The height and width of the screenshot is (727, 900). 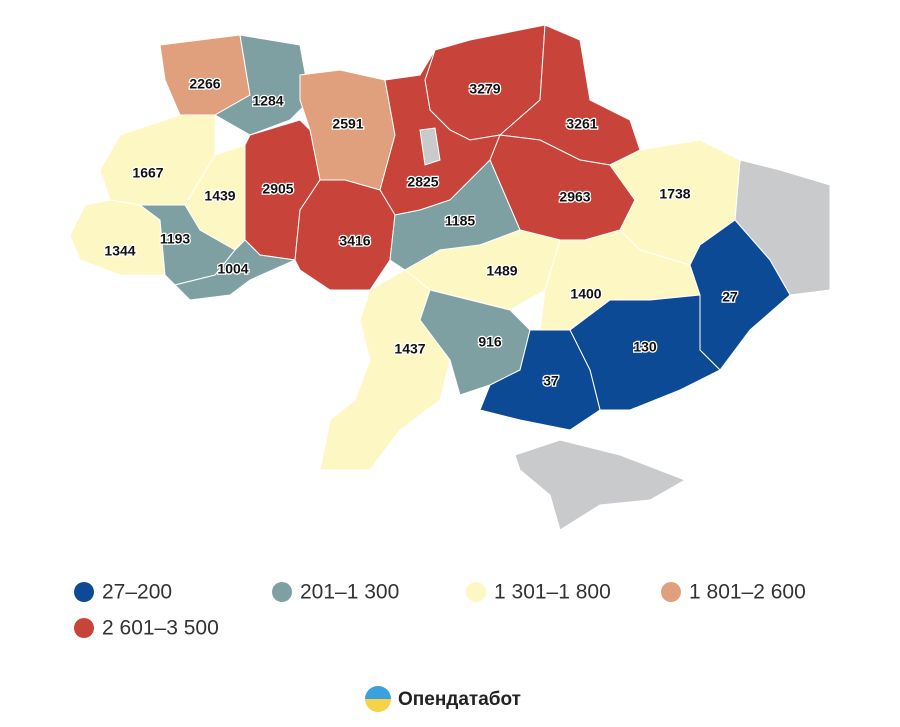 I want to click on legend-label: 1 301–1 800, so click(x=552, y=592).